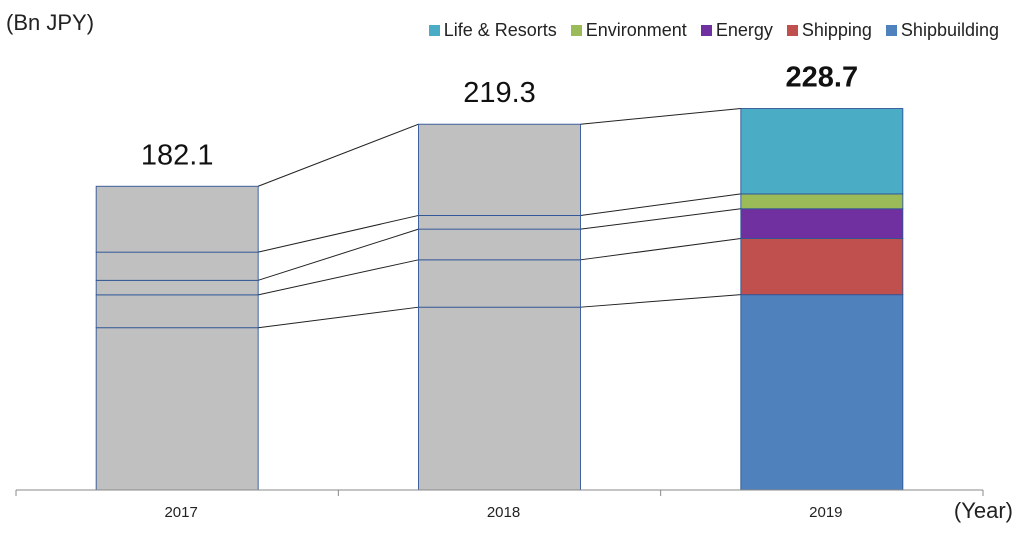  I want to click on bar-segment-2018-shipping, so click(499, 283).